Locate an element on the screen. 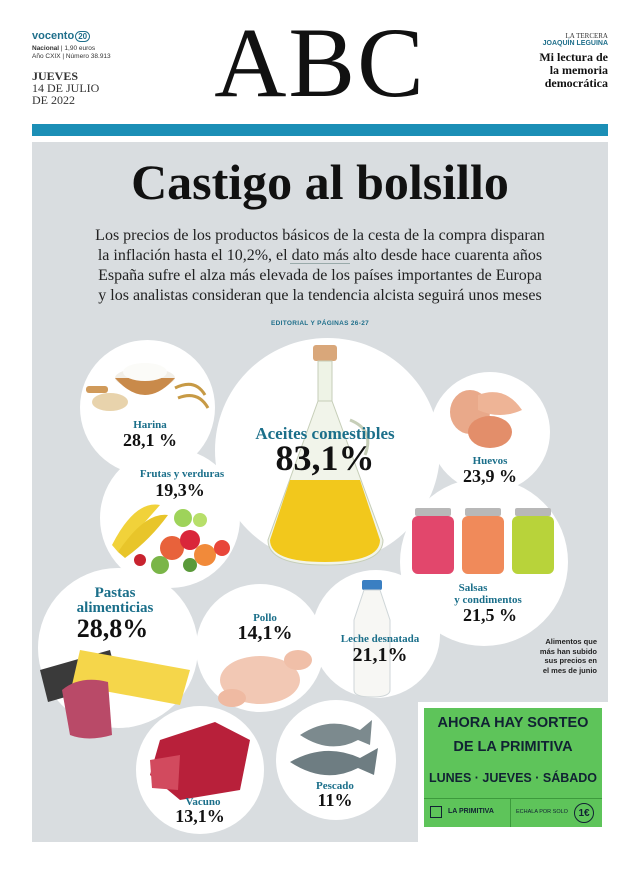 The height and width of the screenshot is (874, 640). chicken-illustration is located at coordinates (265, 678).